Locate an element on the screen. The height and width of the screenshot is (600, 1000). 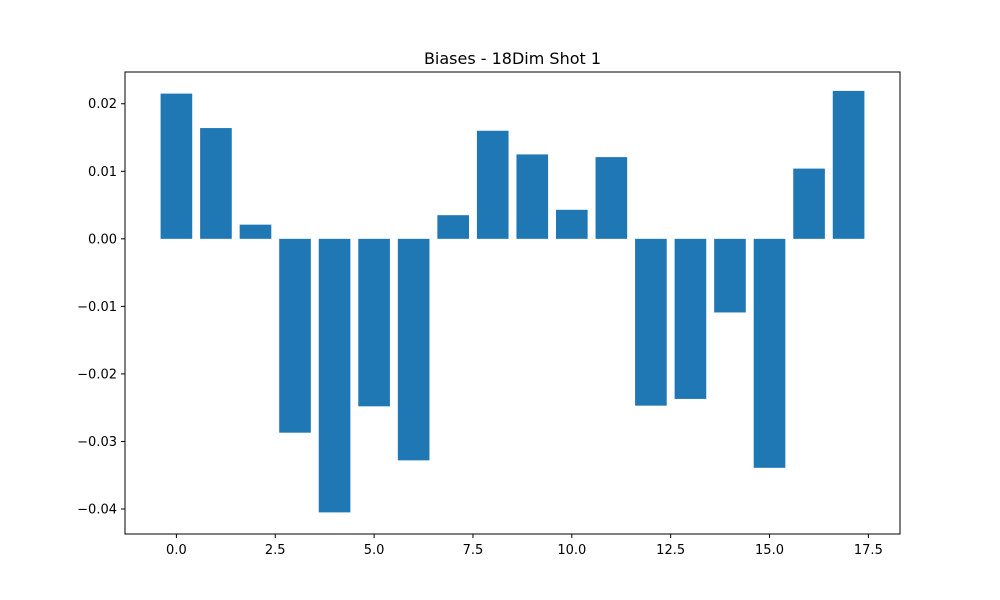
x-tick-label: 10.0 is located at coordinates (571, 550).